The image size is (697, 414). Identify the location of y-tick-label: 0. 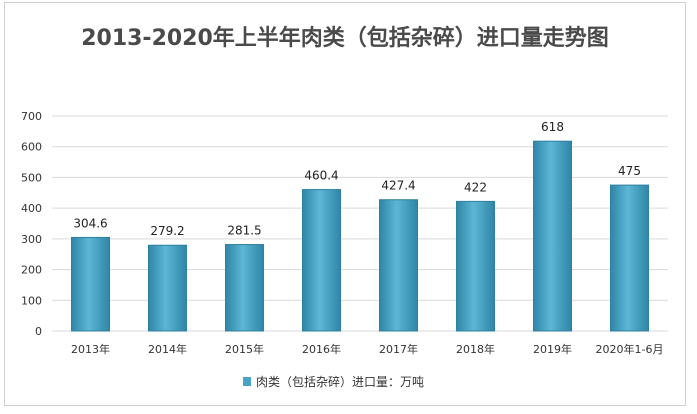
(38, 331).